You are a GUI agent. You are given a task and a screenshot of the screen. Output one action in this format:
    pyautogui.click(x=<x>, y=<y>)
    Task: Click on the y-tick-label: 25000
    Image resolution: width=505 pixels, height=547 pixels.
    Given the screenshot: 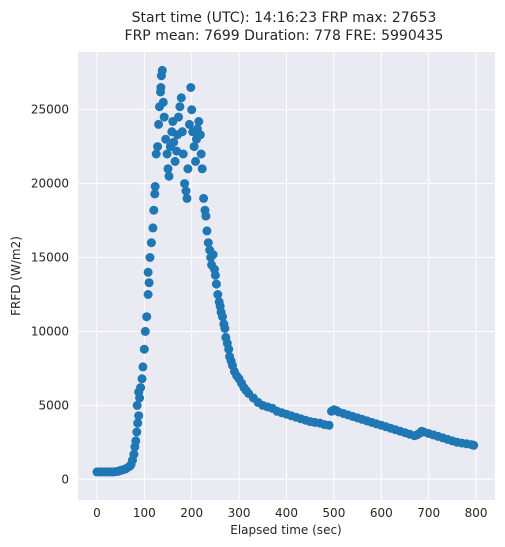 What is the action you would take?
    pyautogui.click(x=50, y=110)
    